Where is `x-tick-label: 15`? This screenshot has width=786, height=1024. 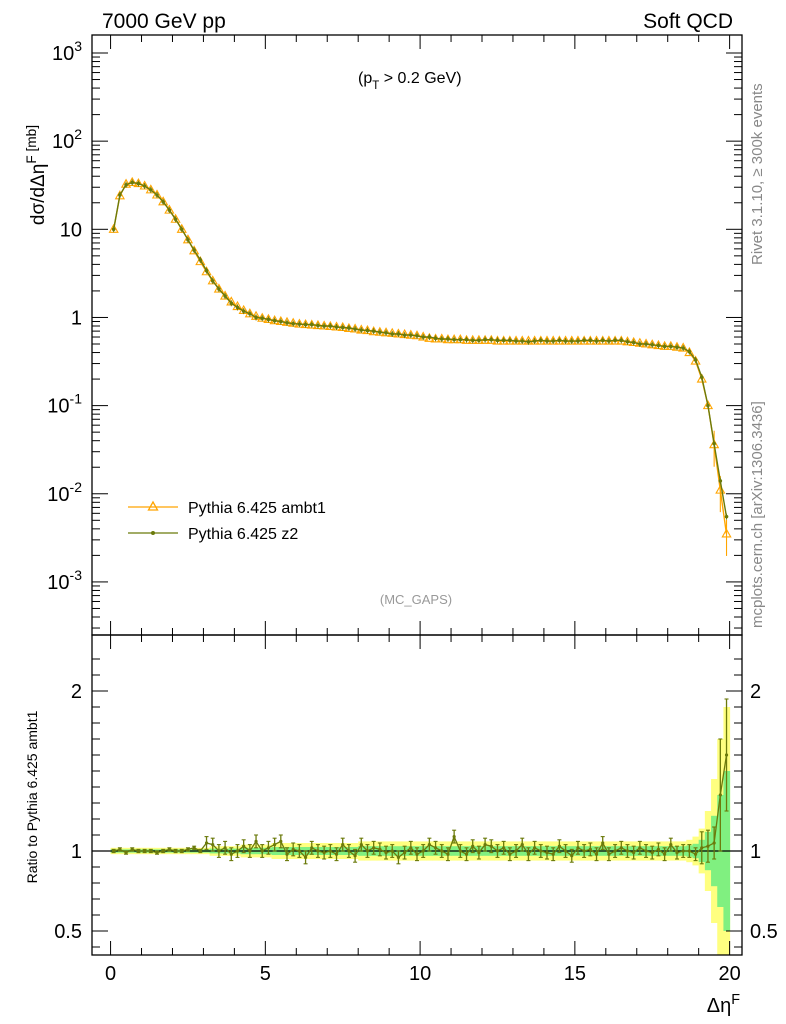
x-tick-label: 15 is located at coordinates (575, 974).